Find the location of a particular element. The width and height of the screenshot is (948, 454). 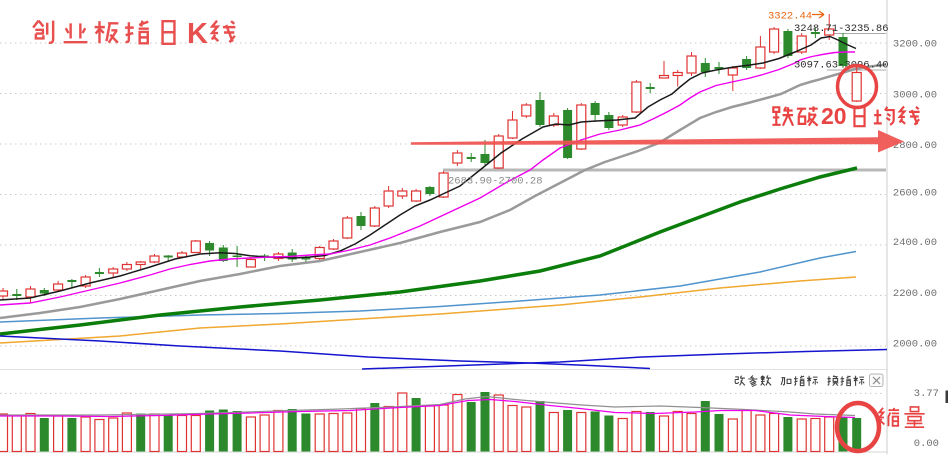

svg-text: 2683.90-2700.28 is located at coordinates (495, 182).